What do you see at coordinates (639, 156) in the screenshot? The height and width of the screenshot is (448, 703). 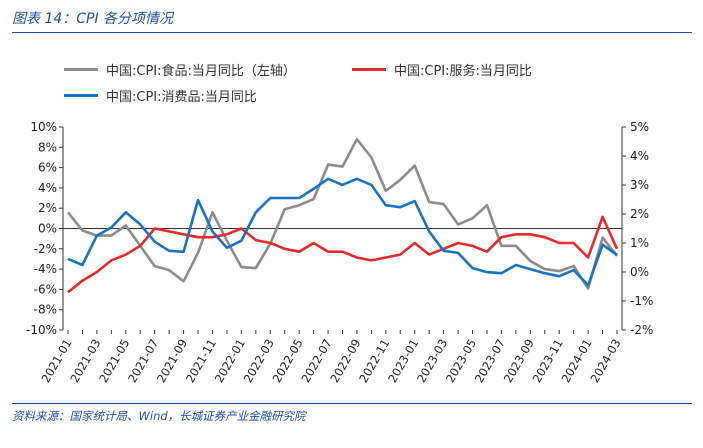 I see `right-tick-label: 4%` at bounding box center [639, 156].